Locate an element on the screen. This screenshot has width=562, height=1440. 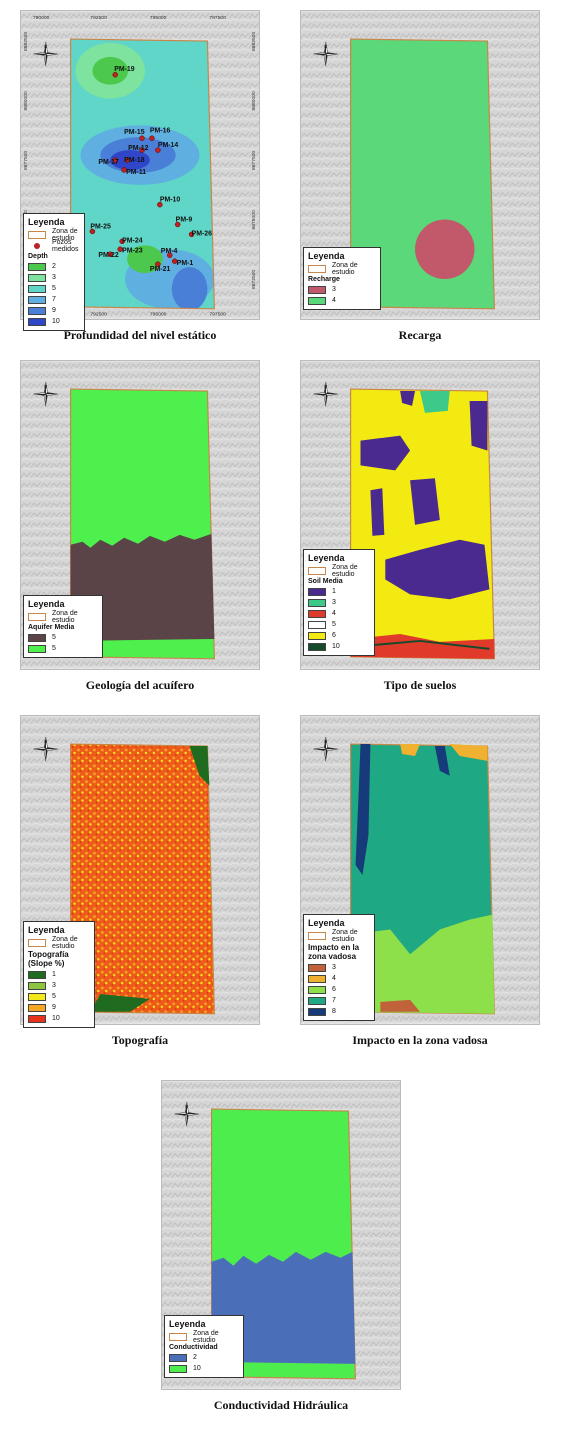
well-label: PM-24 is located at coordinates (132, 240).